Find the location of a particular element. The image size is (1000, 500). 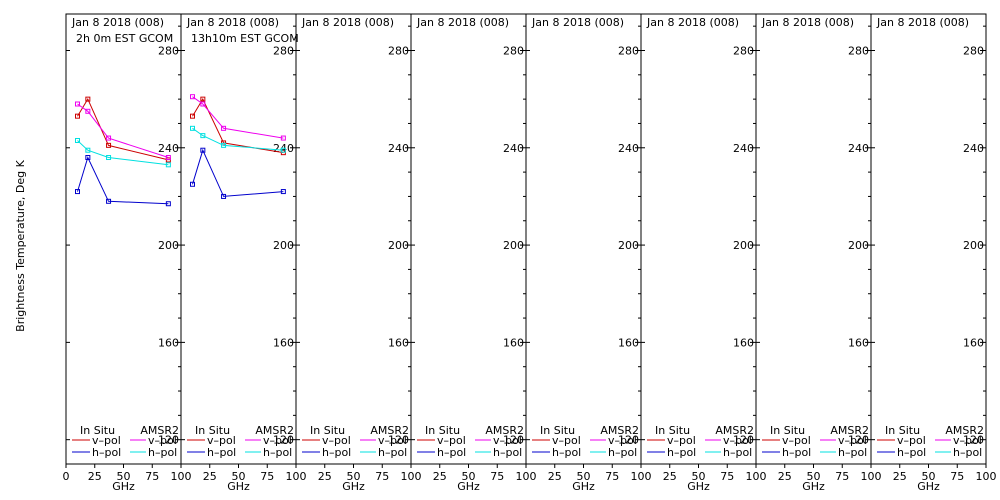

x-tick-label: 0 is located at coordinates (66, 476).